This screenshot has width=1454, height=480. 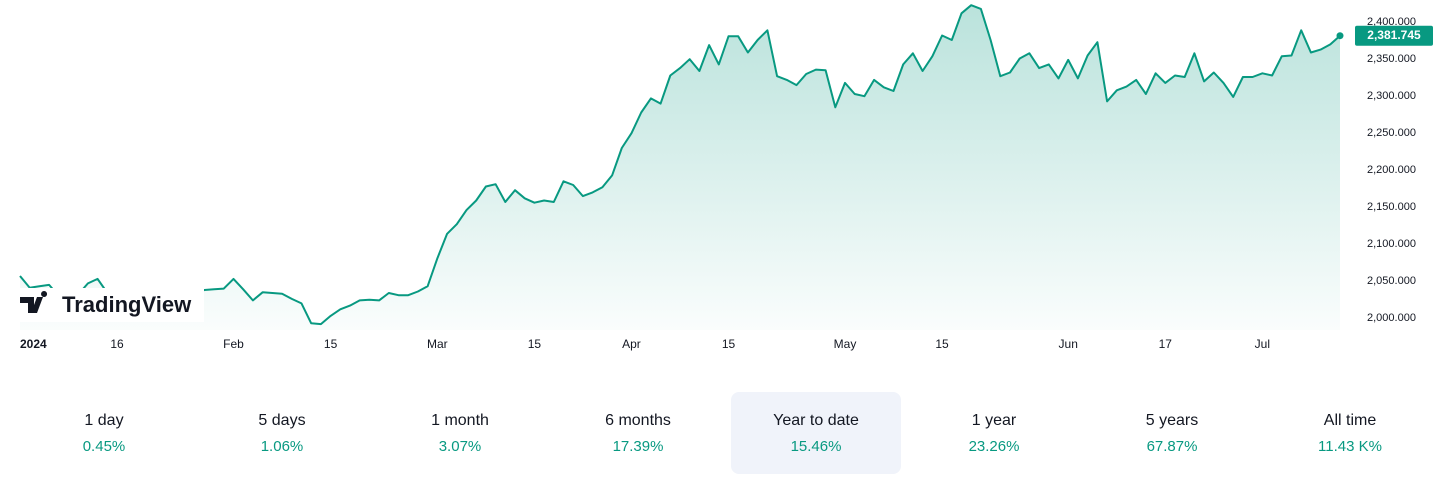 I want to click on watermark-bg, so click(x=111, y=305).